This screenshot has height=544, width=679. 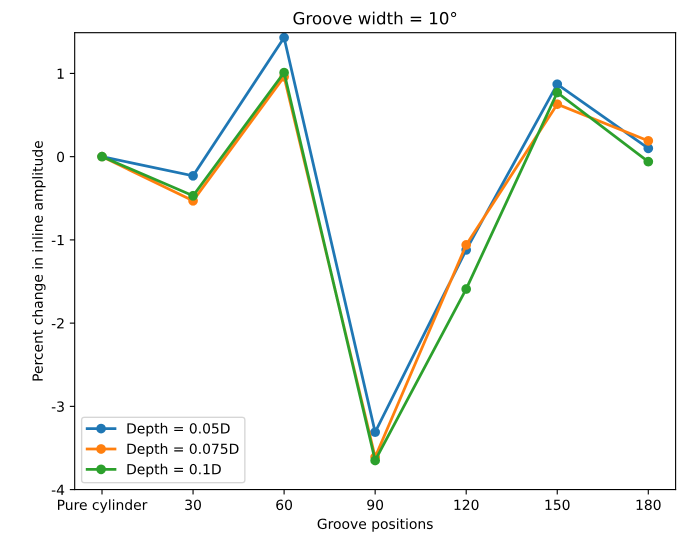 I want to click on x-tick-label: 180, so click(x=648, y=505).